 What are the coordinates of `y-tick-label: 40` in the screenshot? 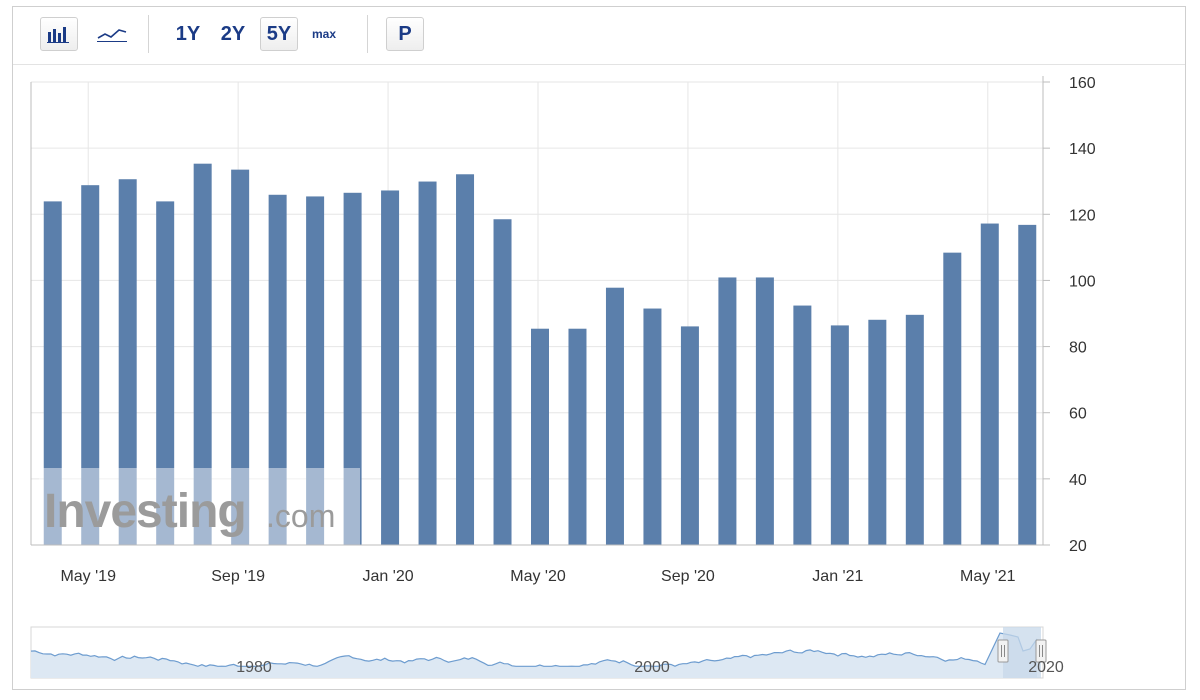 It's located at (1078, 480).